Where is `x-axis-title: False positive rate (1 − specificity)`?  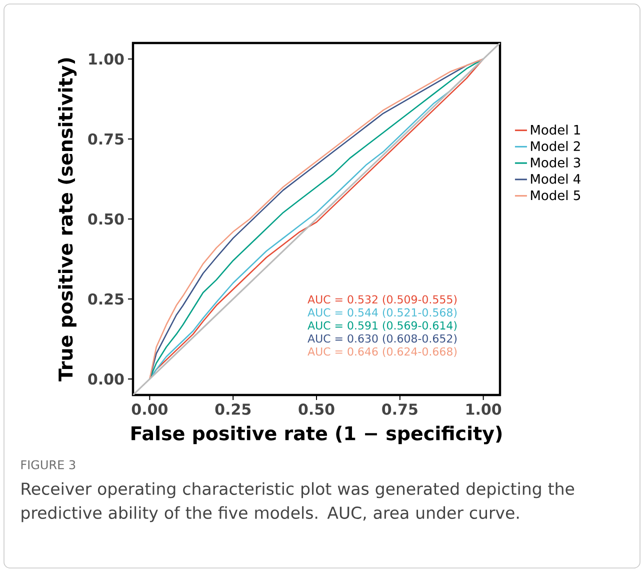
x-axis-title: False positive rate (1 − specificity) is located at coordinates (317, 435).